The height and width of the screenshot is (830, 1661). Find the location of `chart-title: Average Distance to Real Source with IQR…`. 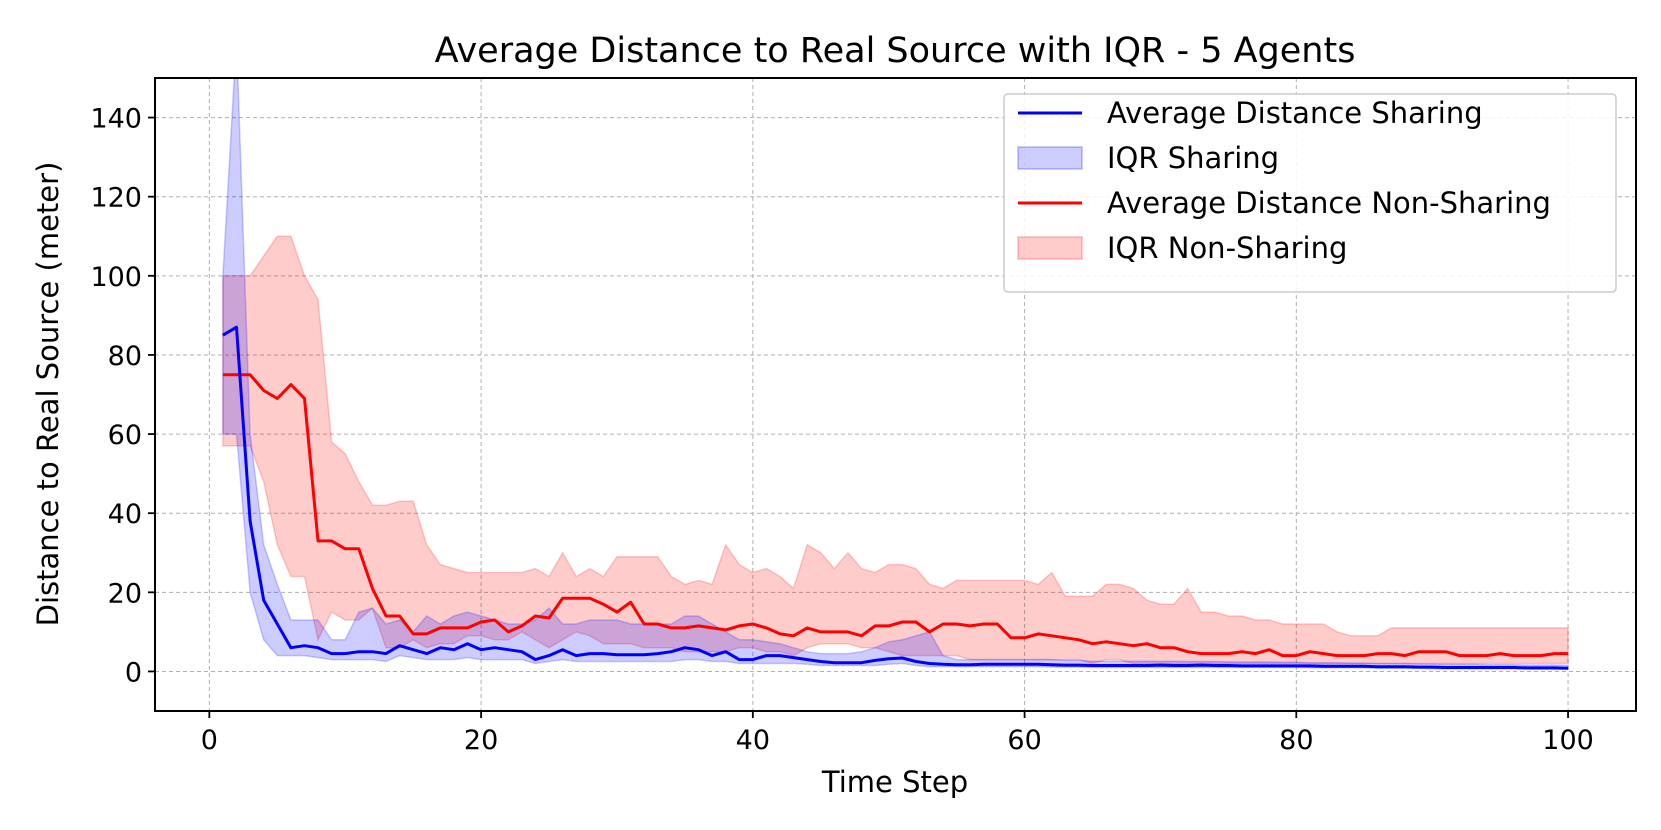

chart-title: Average Distance to Real Source with IQR… is located at coordinates (895, 51).